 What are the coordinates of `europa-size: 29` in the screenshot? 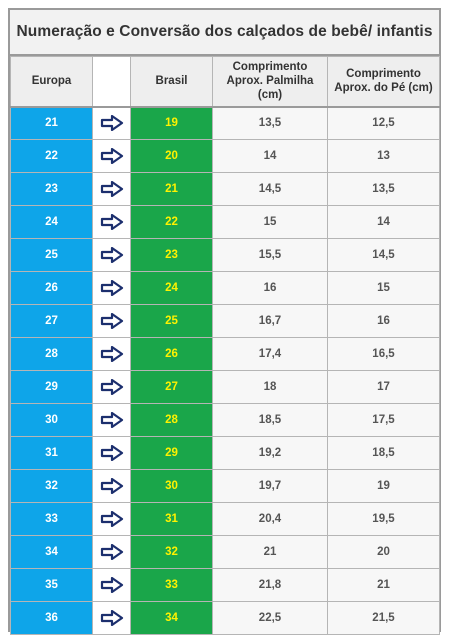 It's located at (51, 387).